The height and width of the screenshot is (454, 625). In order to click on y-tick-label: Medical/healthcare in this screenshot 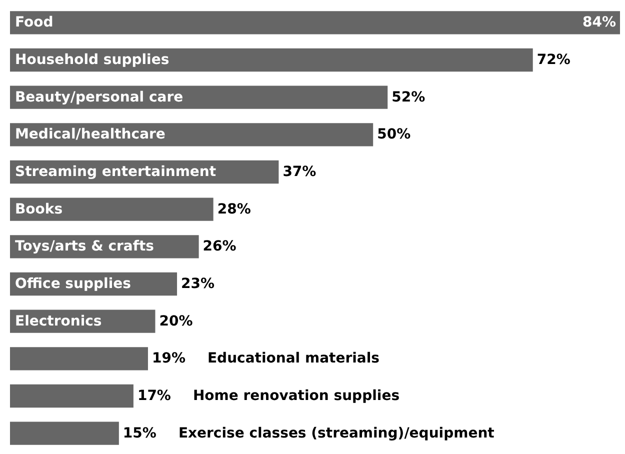, I will do `click(90, 134)`.